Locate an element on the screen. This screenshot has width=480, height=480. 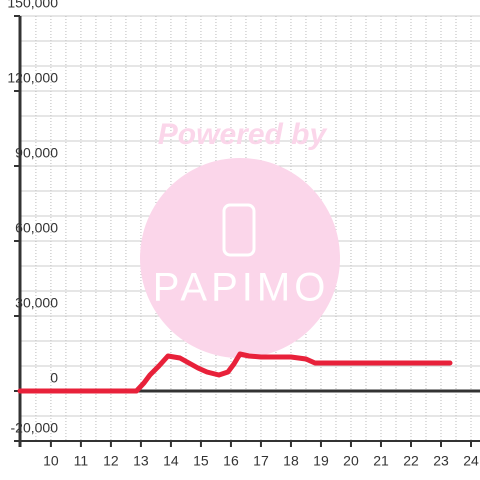
x-tick-label: 23 is located at coordinates (441, 461).